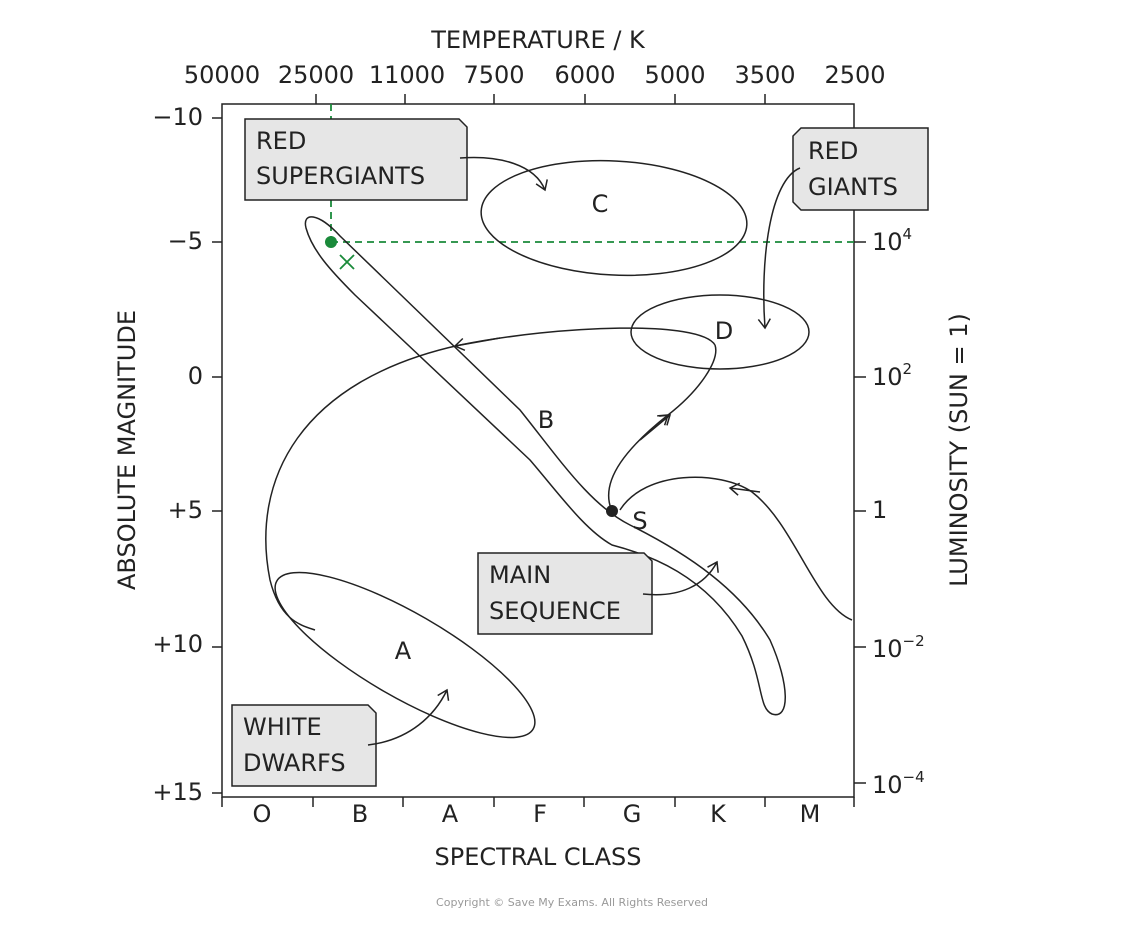 This screenshot has width=1144, height=925. Describe the element at coordinates (177, 454) in the screenshot. I see `magnitude-ticks: −10 −5 0 +5 +10 +15` at that location.